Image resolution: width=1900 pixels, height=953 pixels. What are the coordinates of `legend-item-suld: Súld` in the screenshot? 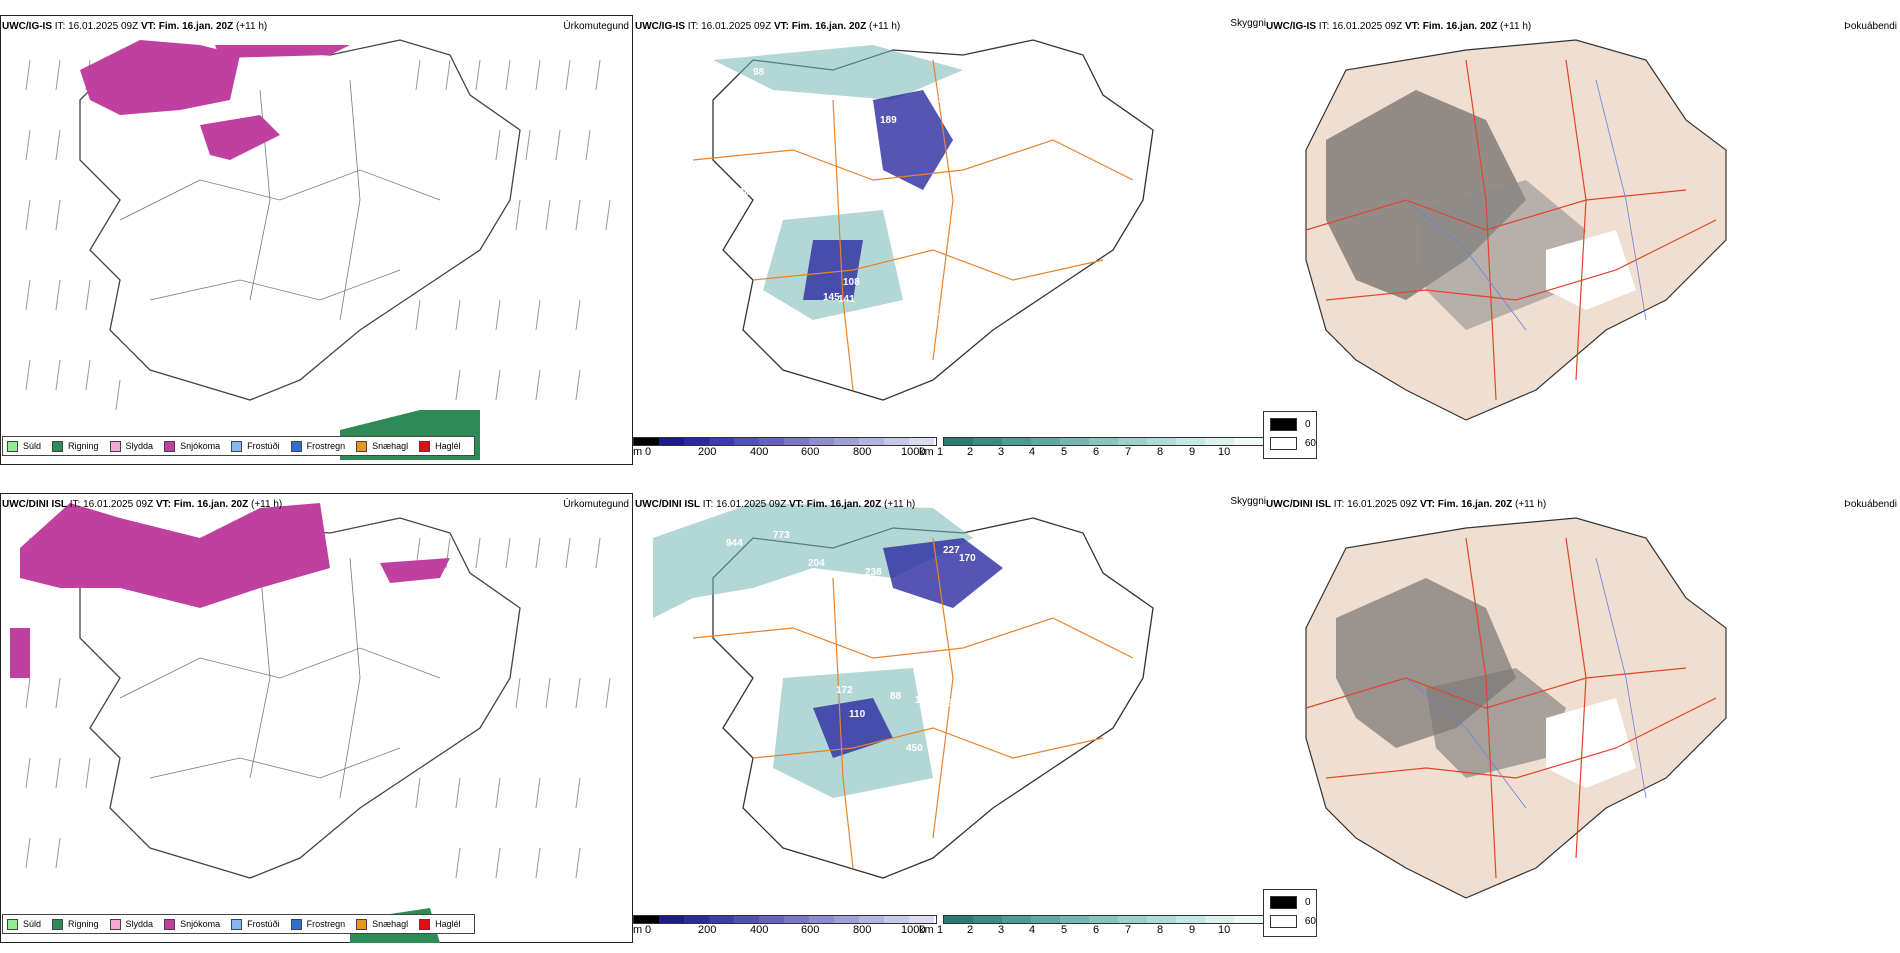 It's located at (24, 446).